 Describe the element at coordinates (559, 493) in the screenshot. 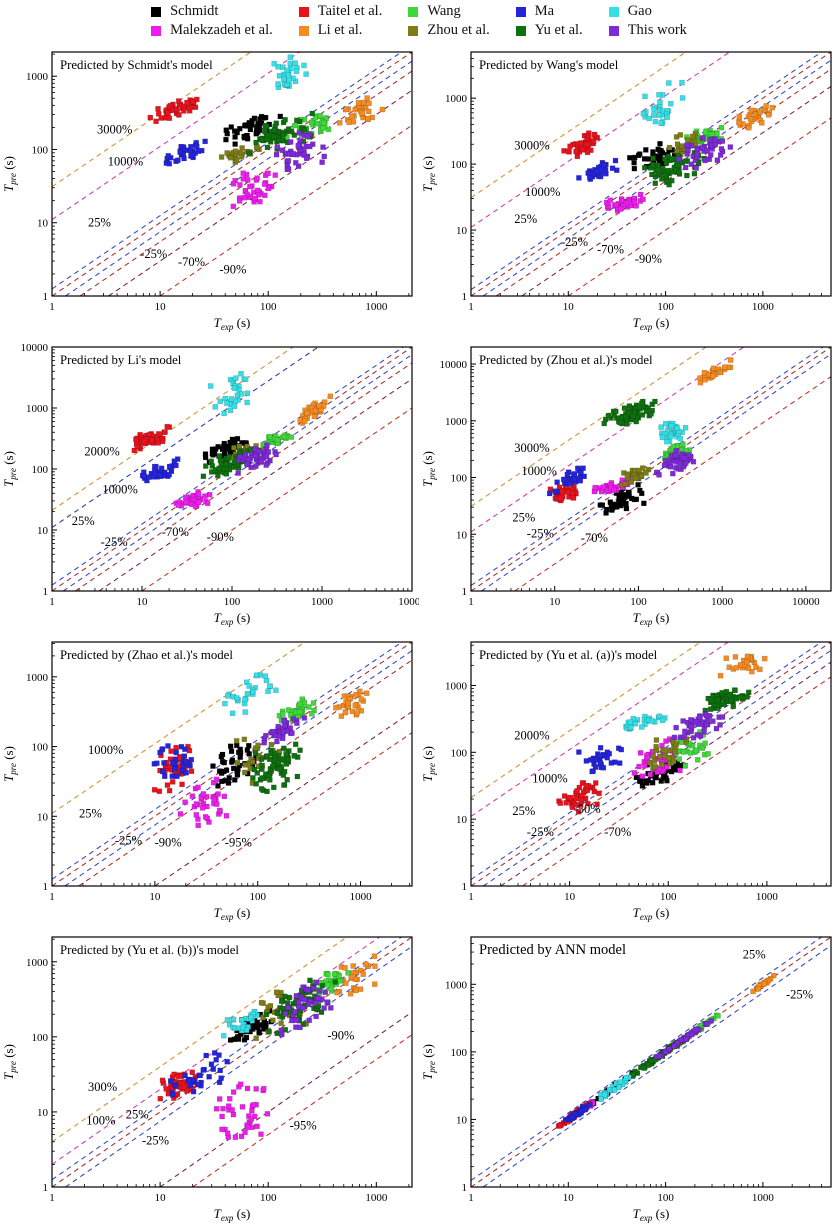

I see `line-labels: 3000% 1000% 25% -25% -70%` at that location.